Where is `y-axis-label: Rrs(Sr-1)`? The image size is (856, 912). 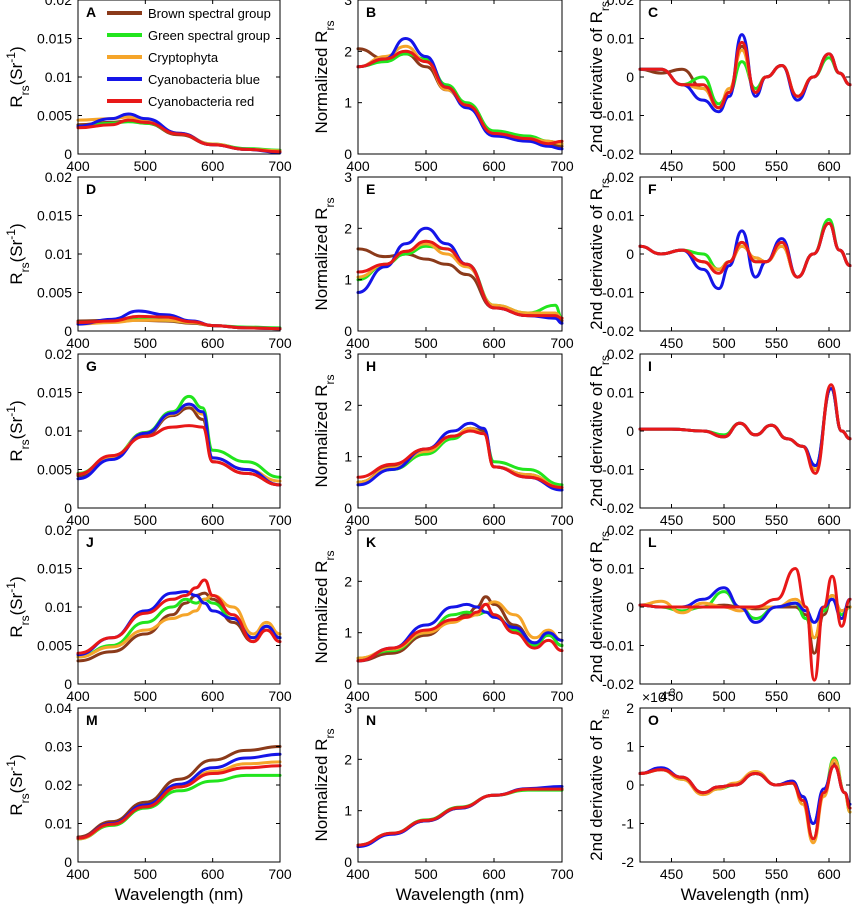 y-axis-label: Rrs(Sr-1) is located at coordinates (18, 76).